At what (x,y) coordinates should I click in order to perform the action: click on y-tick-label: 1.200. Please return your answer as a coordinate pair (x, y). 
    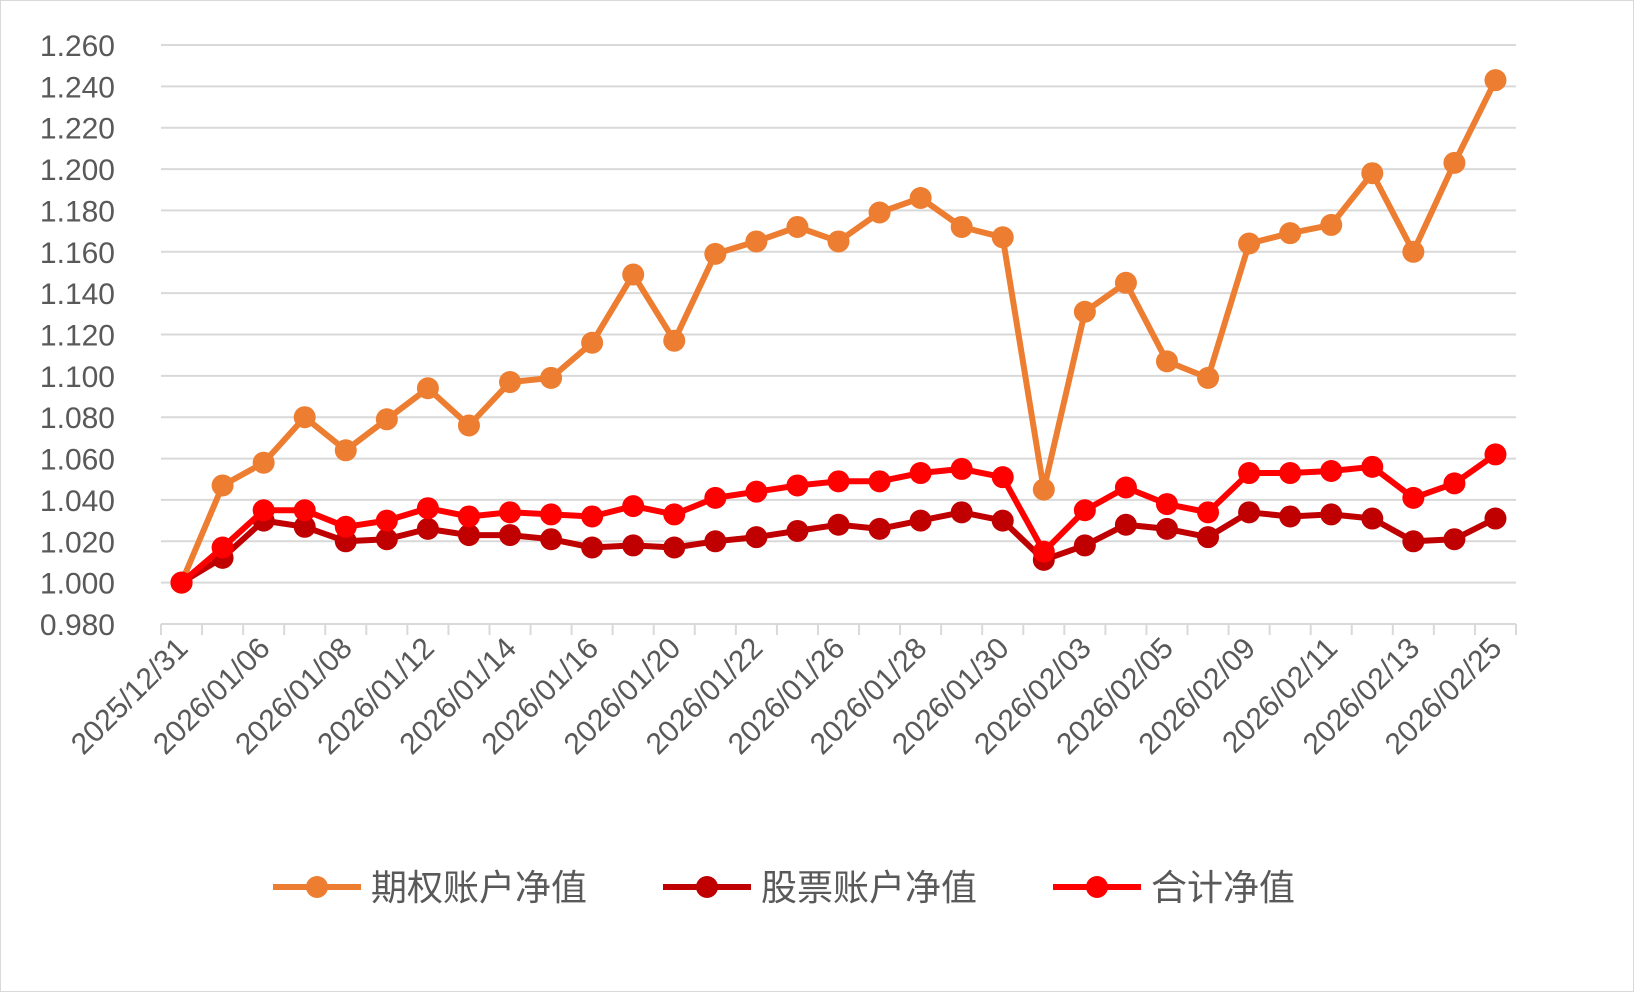
    Looking at the image, I should click on (77, 170).